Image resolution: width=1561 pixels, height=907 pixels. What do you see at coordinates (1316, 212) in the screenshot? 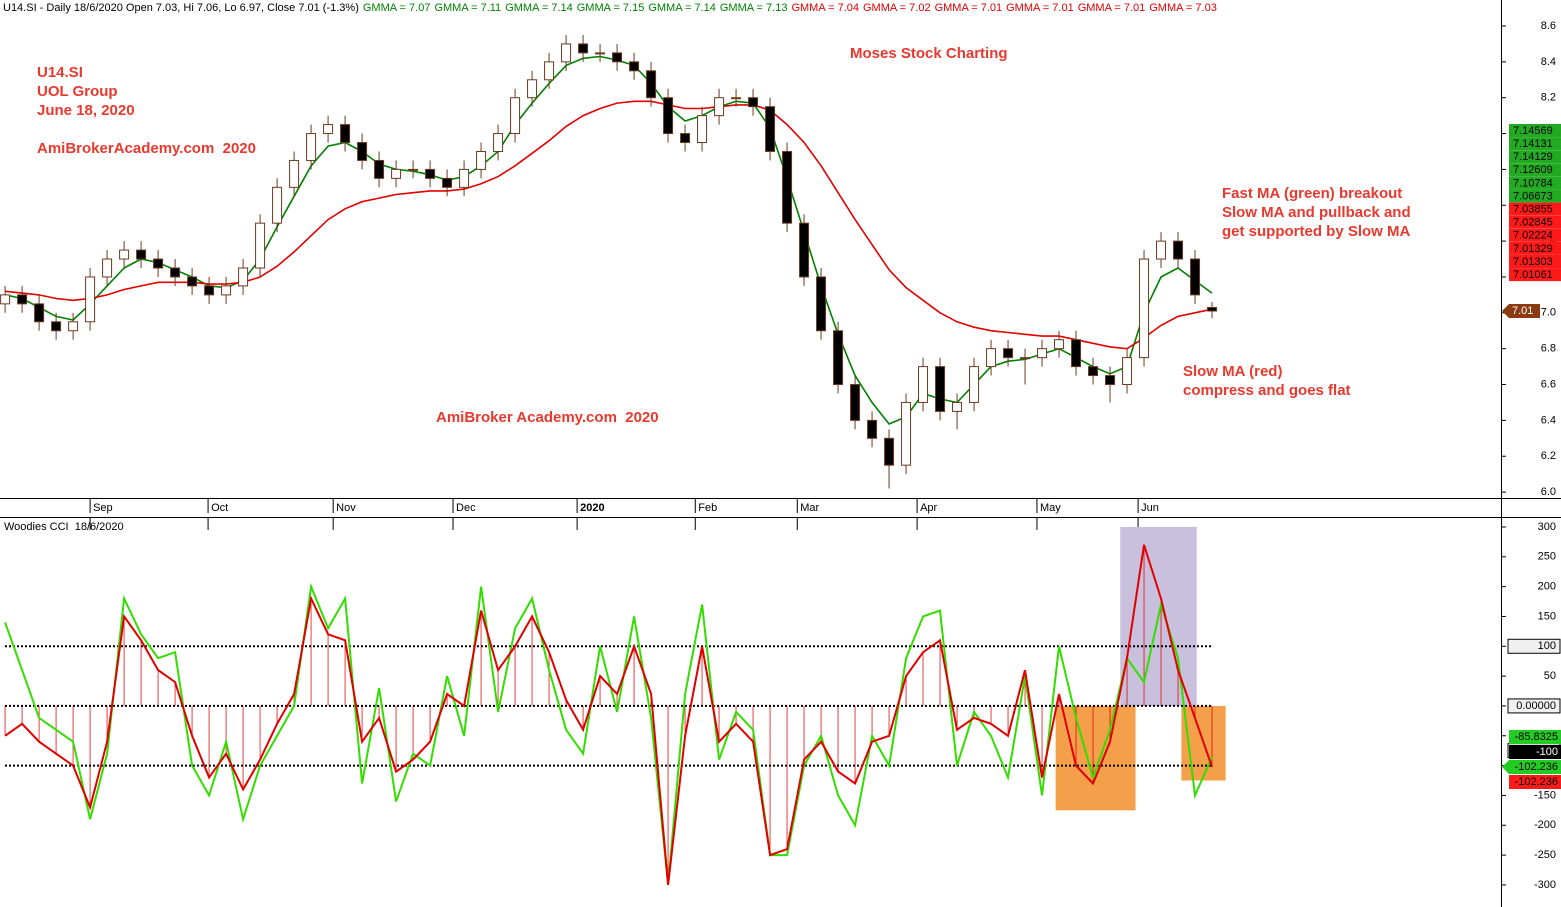
I see `annotation: Slow MA and pullback and` at bounding box center [1316, 212].